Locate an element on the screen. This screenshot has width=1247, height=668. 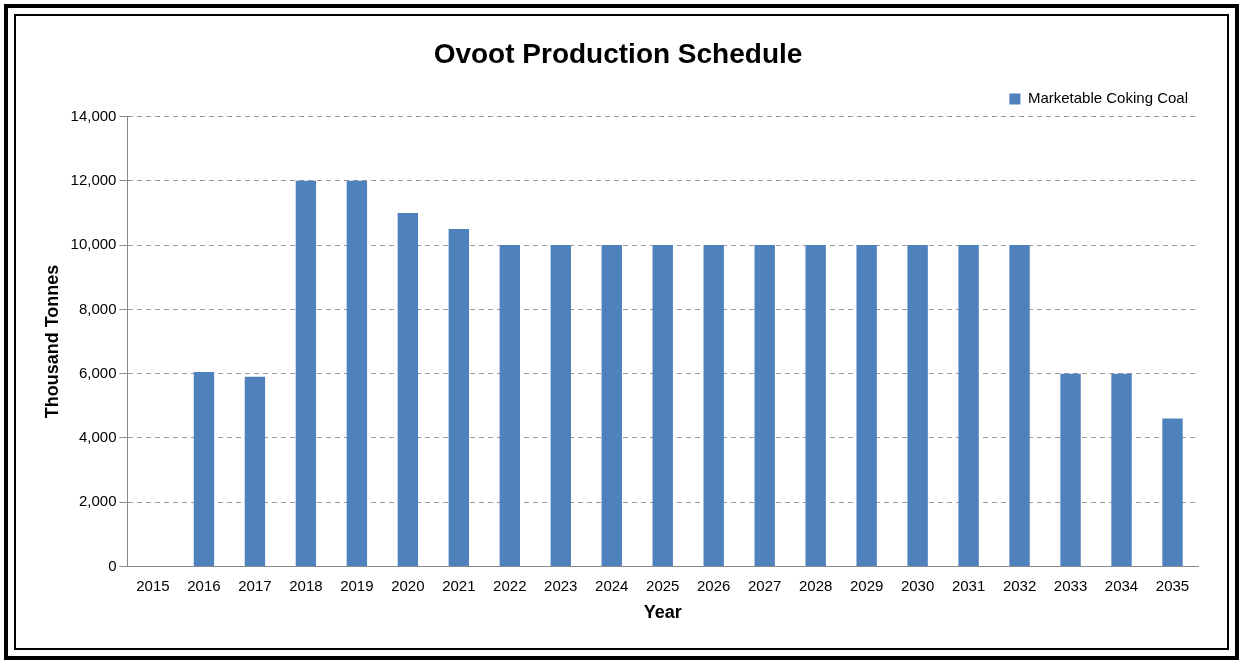
legend-label: Marketable Coking Coal is located at coordinates (1107, 98).